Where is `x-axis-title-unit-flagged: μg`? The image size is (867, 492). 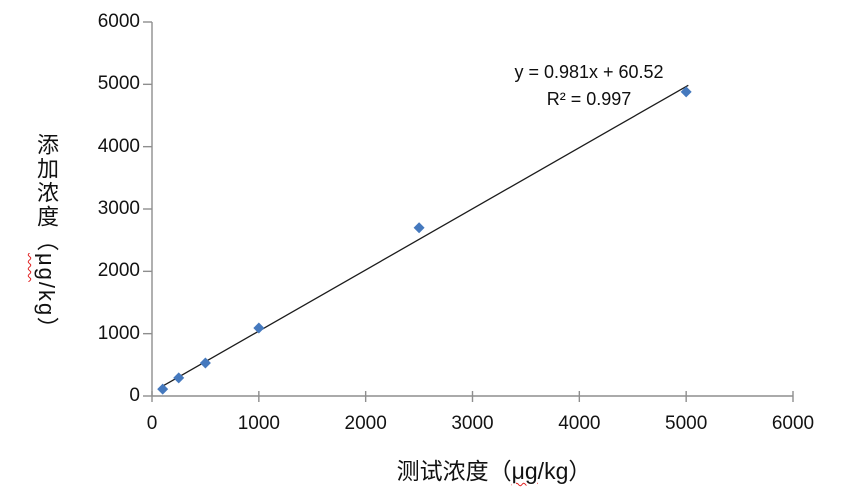 x-axis-title-unit-flagged: μg is located at coordinates (524, 471).